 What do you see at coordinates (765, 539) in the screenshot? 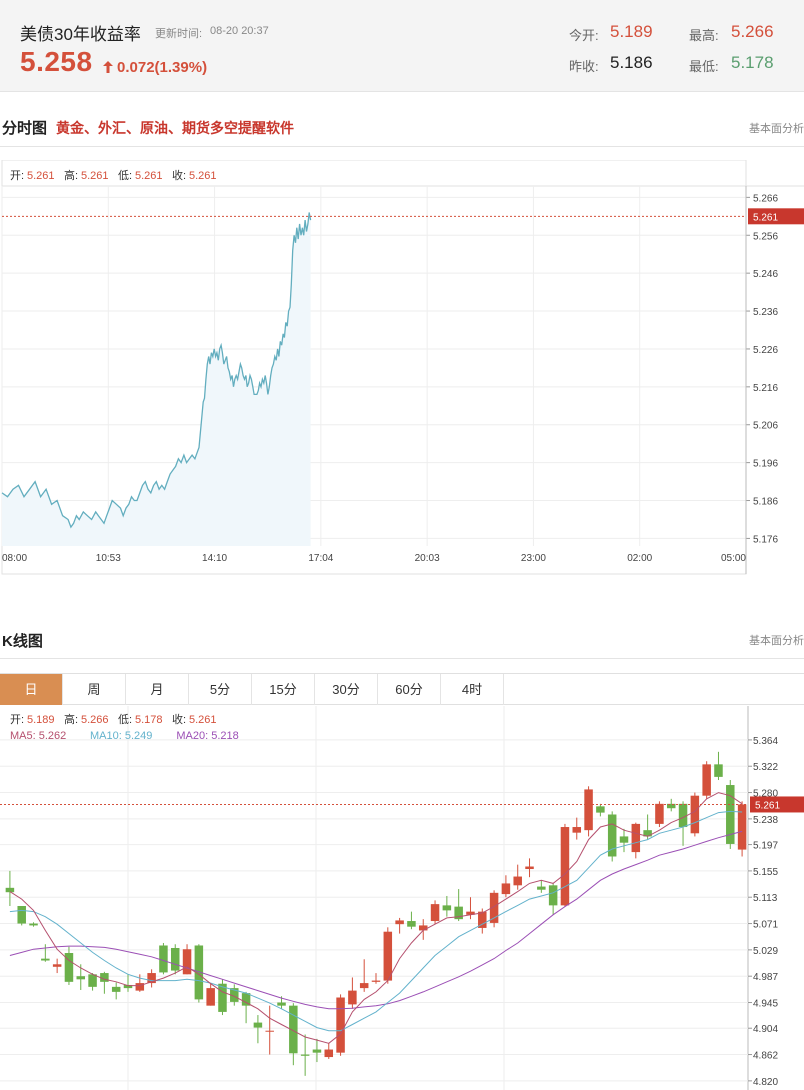
I see `y-tick-label: 5.176` at bounding box center [765, 539].